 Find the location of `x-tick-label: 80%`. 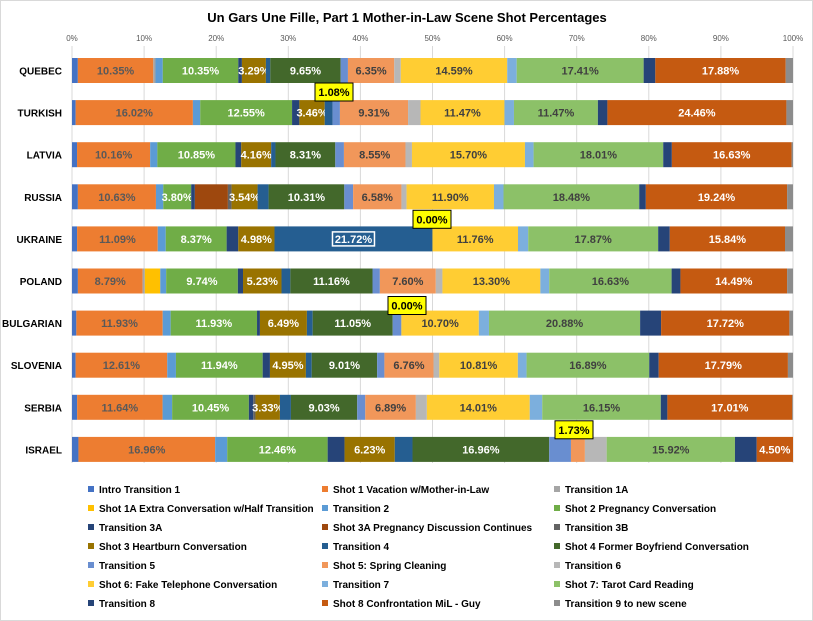

x-tick-label: 80% is located at coordinates (649, 38).